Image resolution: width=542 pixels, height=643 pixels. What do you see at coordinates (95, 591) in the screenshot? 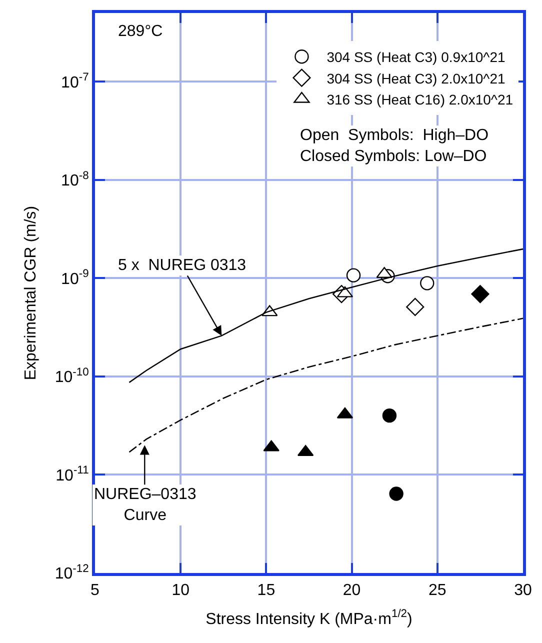
I see `x-tick-label: 5` at bounding box center [95, 591].